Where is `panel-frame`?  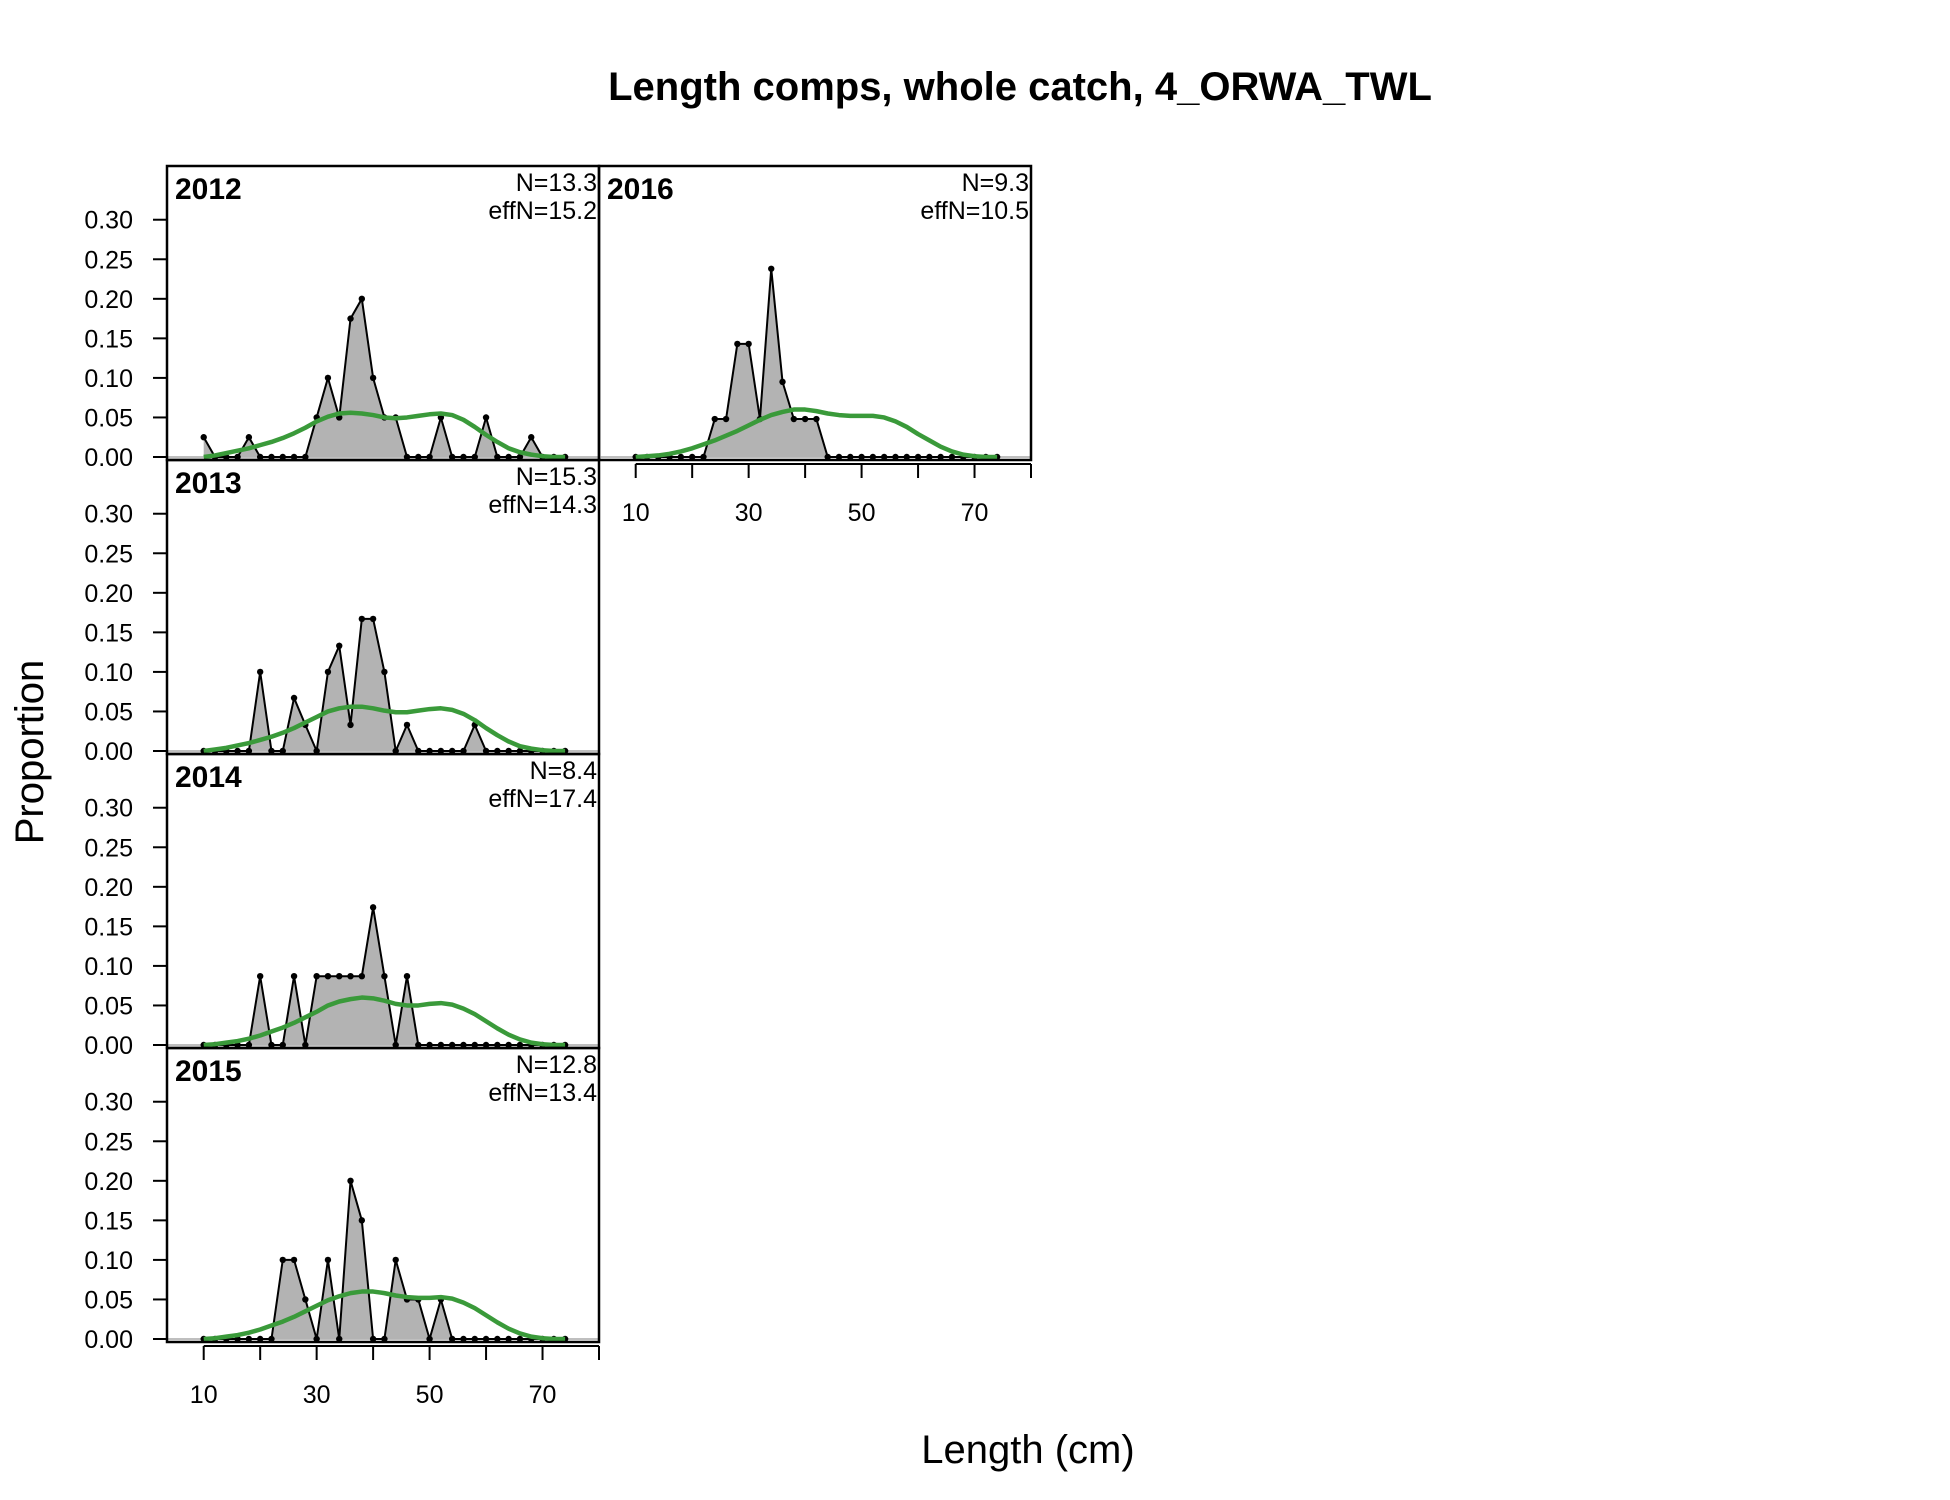 panel-frame is located at coordinates (383, 1195).